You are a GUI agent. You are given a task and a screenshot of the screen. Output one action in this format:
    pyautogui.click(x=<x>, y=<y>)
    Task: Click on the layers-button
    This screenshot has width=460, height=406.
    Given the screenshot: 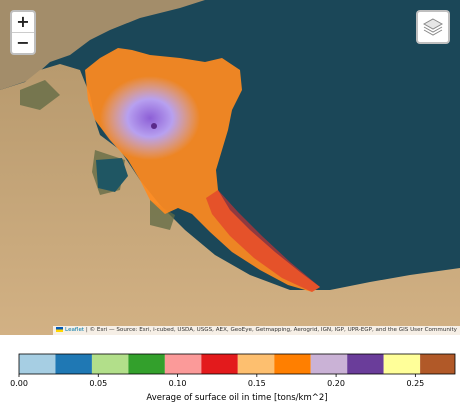 What is the action you would take?
    pyautogui.click(x=433, y=27)
    